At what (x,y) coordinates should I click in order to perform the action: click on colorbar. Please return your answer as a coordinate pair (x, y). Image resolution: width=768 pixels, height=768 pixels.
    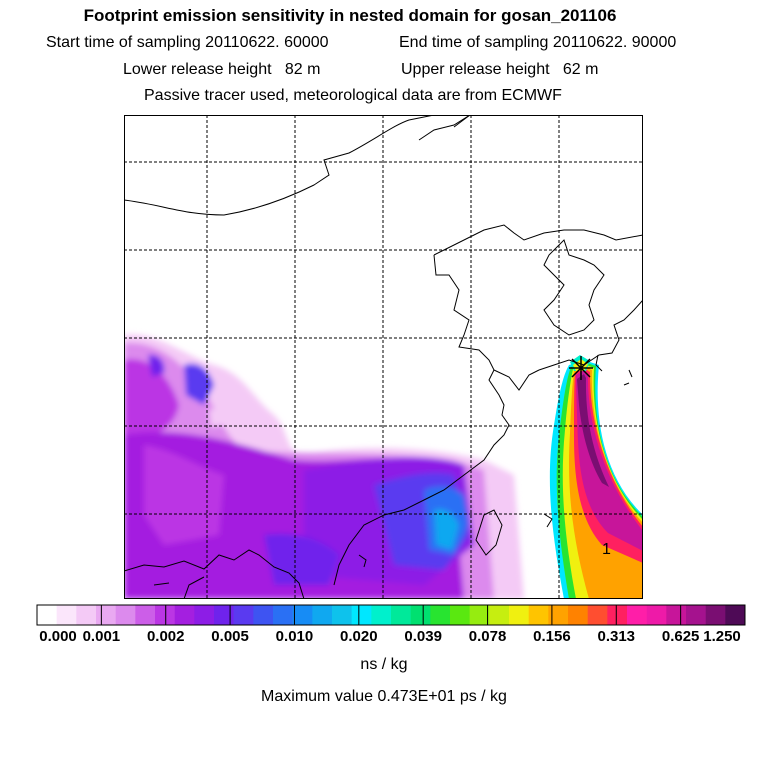
    Looking at the image, I should click on (391, 615).